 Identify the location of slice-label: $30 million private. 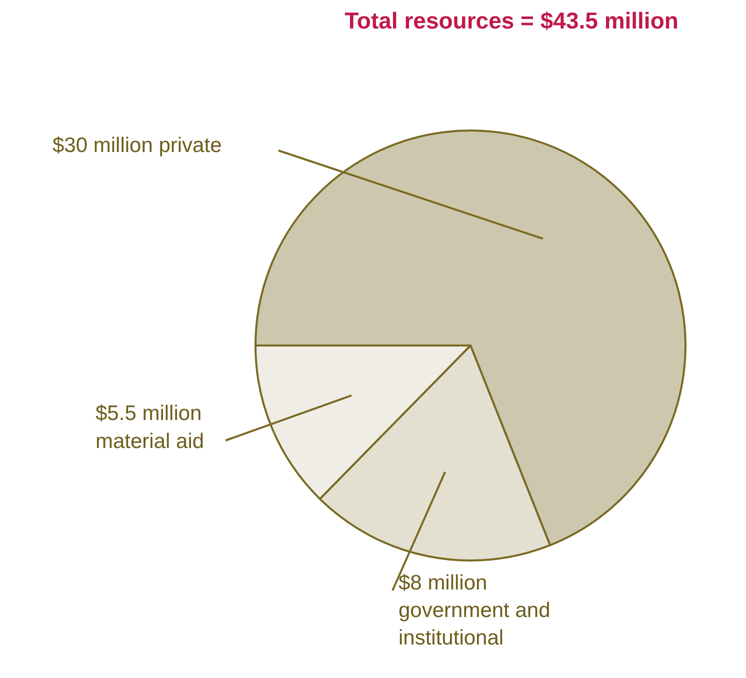
(137, 145).